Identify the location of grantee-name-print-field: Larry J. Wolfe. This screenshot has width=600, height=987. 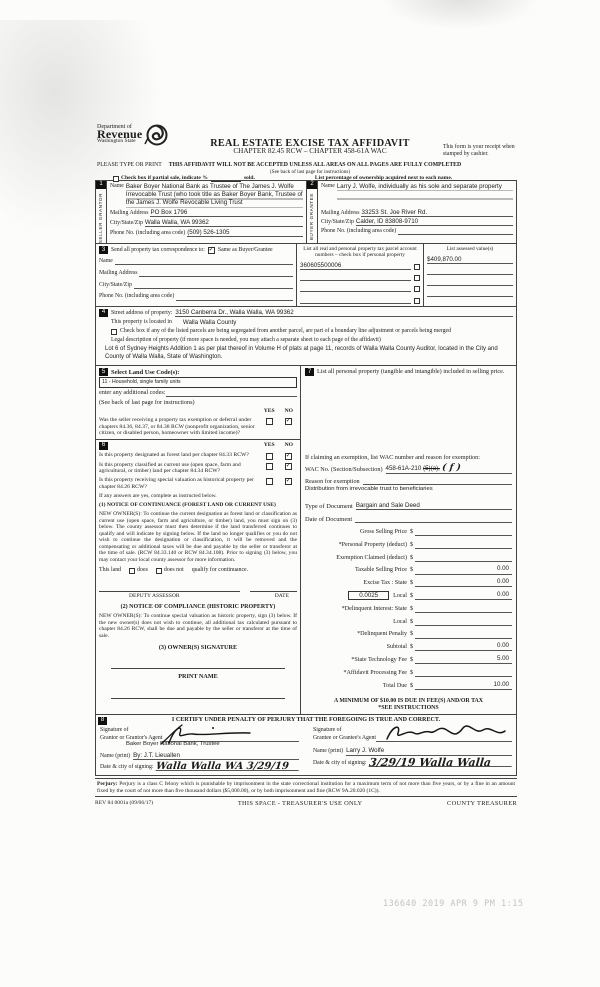
(429, 751).